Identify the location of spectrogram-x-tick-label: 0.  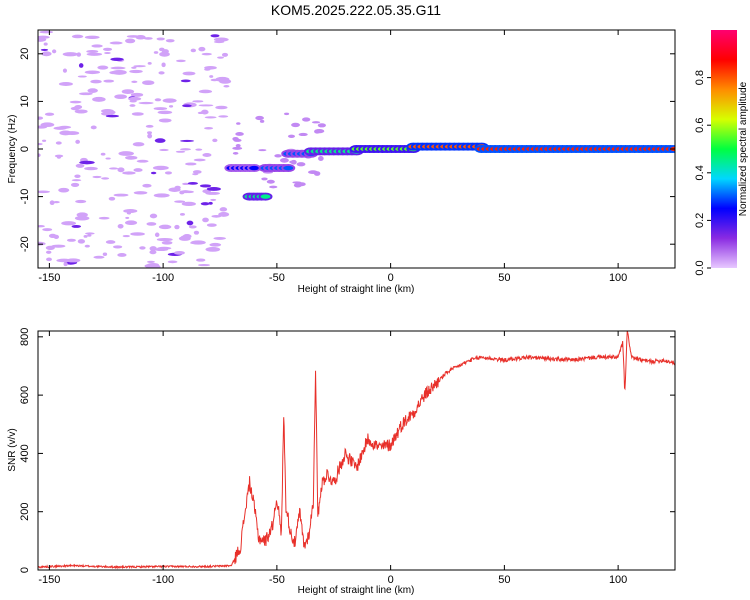
(391, 278).